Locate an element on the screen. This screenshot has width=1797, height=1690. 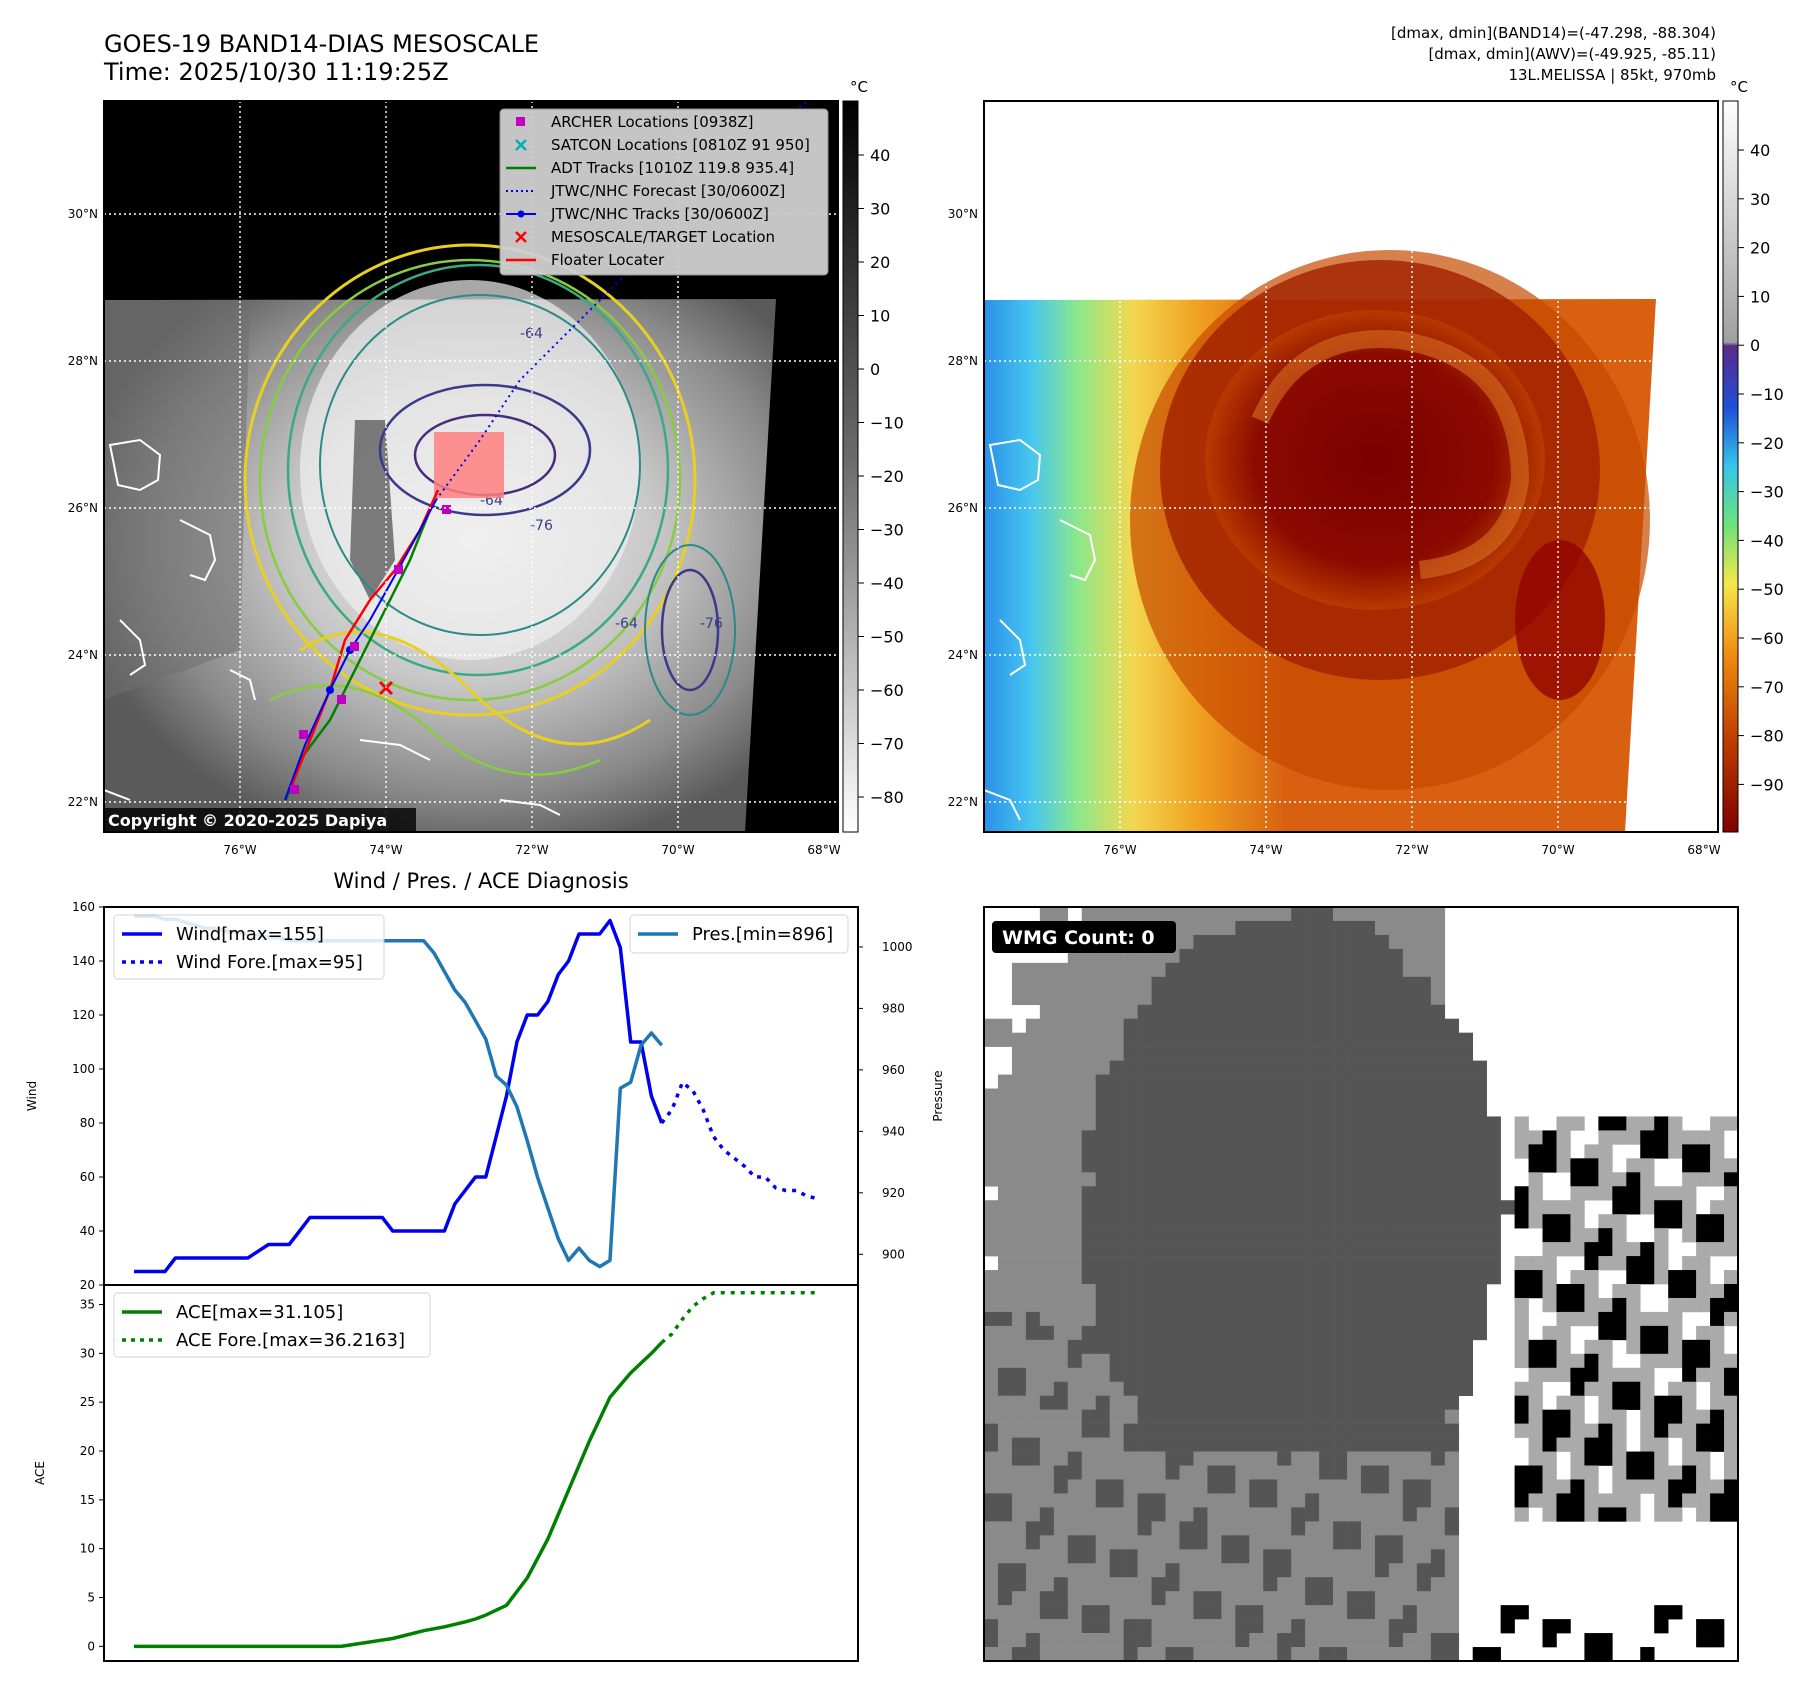
right-colorbar-tick: −20 is located at coordinates (1767, 443).